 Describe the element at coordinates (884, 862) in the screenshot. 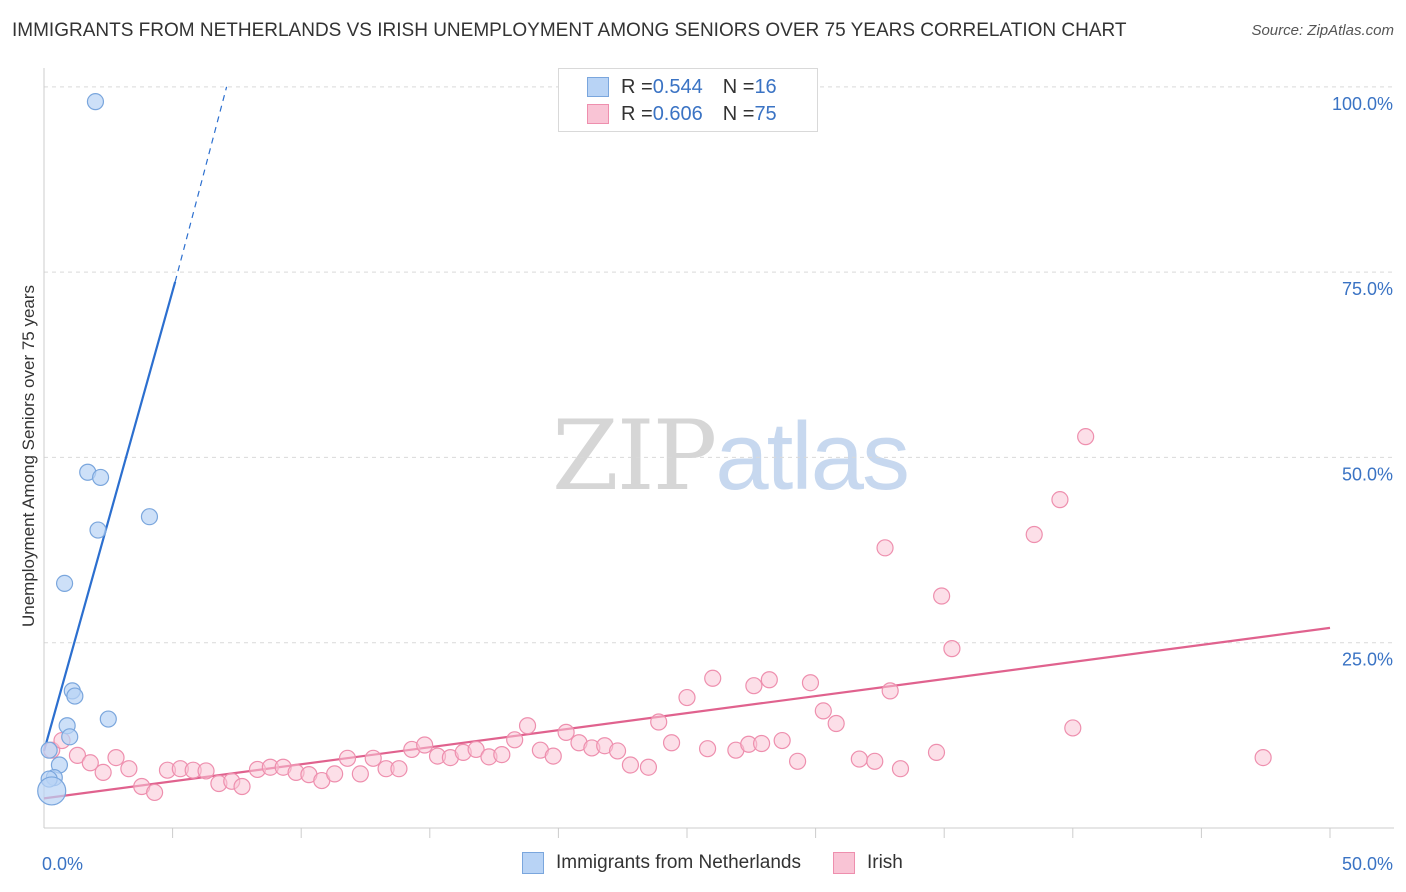

I see `legend-label-irish: Irish` at that location.